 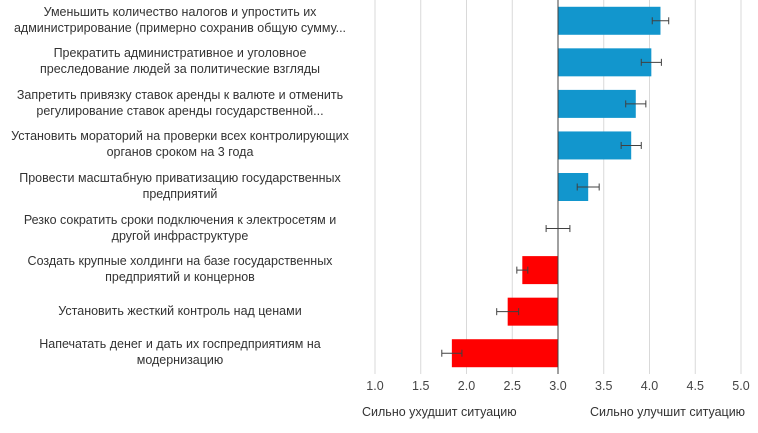 What do you see at coordinates (421, 386) in the screenshot?
I see `x-tick-label: 1.5` at bounding box center [421, 386].